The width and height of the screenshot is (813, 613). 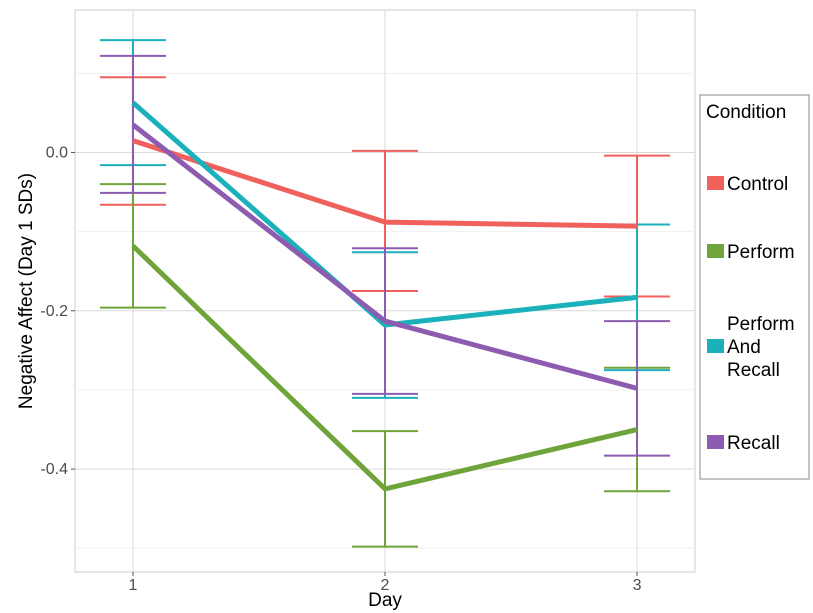 What do you see at coordinates (715, 183) in the screenshot?
I see `legend-key-control` at bounding box center [715, 183].